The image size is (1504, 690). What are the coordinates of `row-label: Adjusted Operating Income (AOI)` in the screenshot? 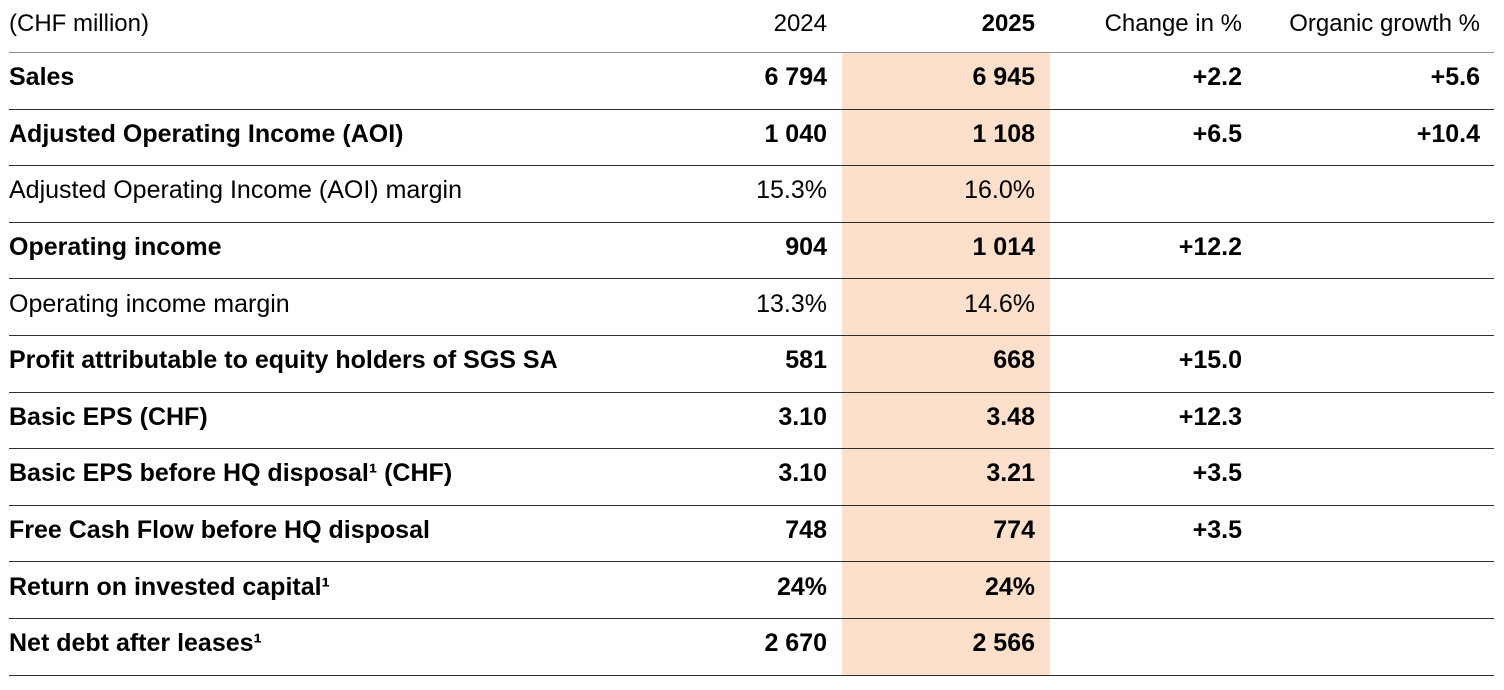 It's located at (206, 133).